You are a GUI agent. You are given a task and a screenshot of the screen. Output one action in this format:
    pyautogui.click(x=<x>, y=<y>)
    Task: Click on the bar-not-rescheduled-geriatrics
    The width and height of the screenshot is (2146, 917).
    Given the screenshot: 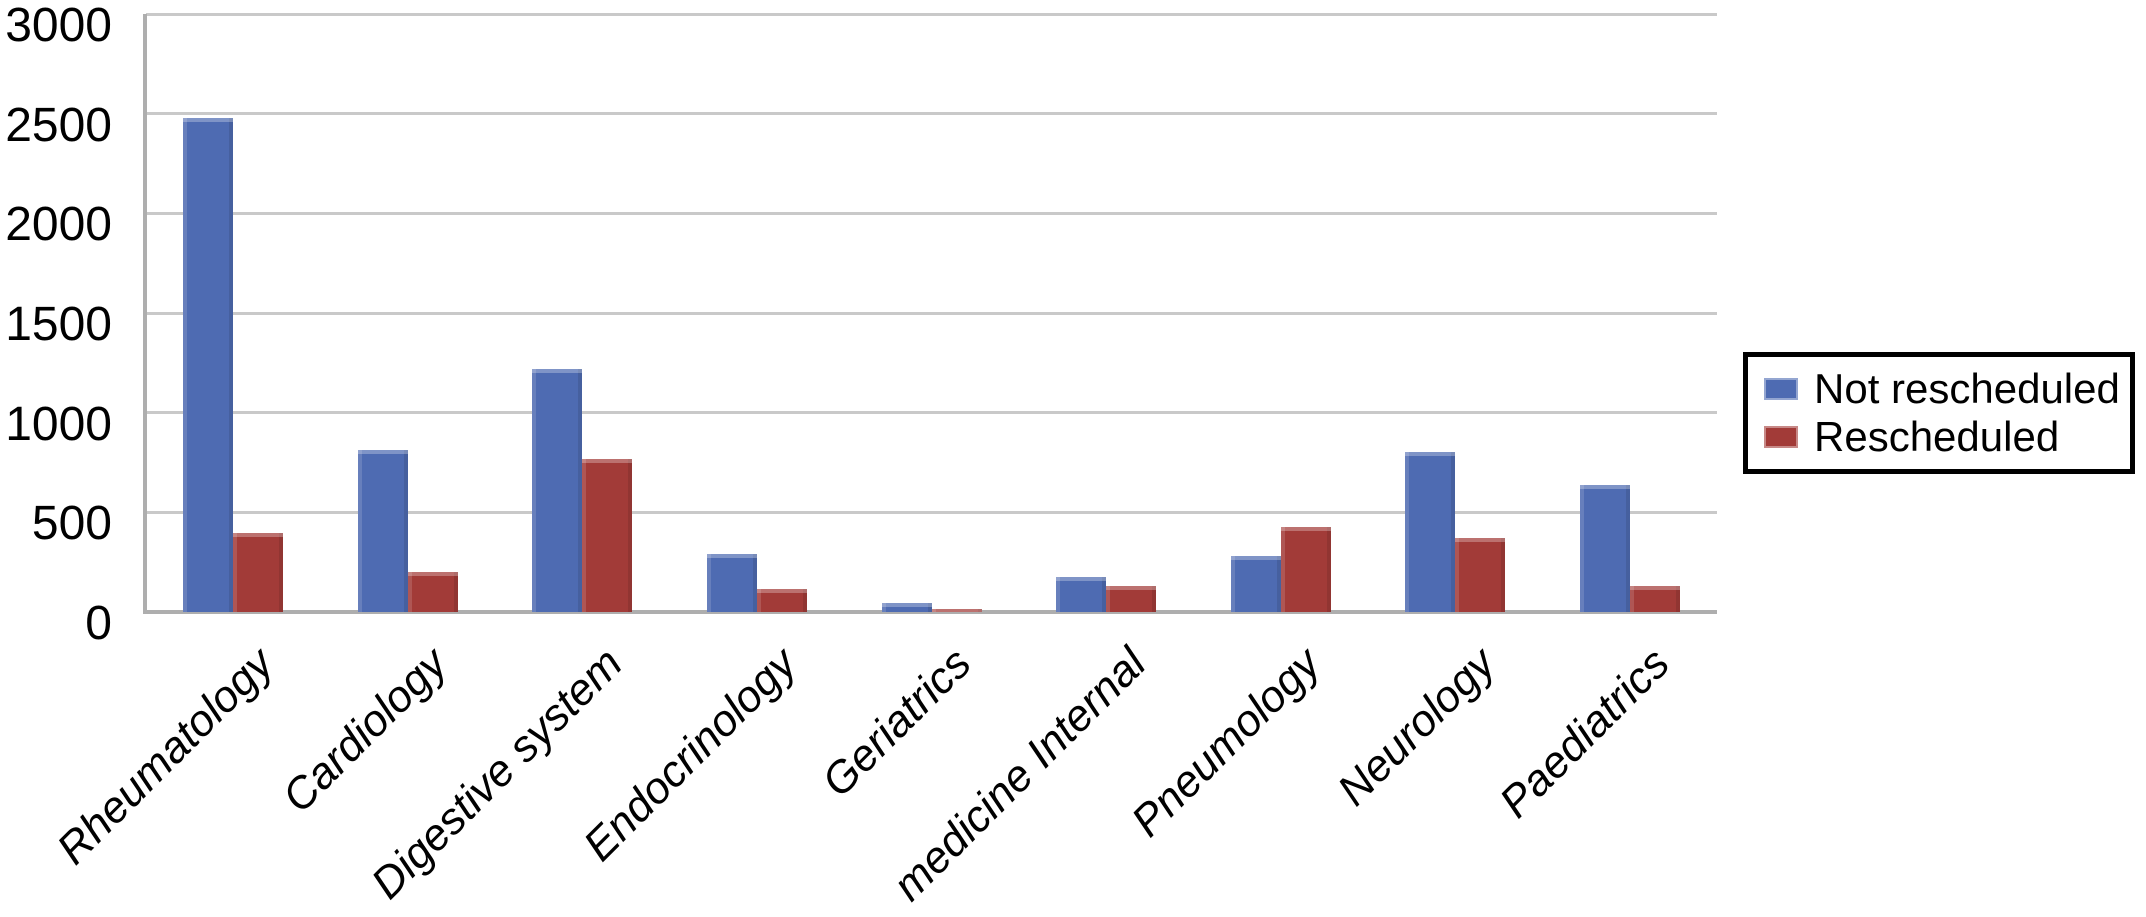 What is the action you would take?
    pyautogui.click(x=906, y=607)
    